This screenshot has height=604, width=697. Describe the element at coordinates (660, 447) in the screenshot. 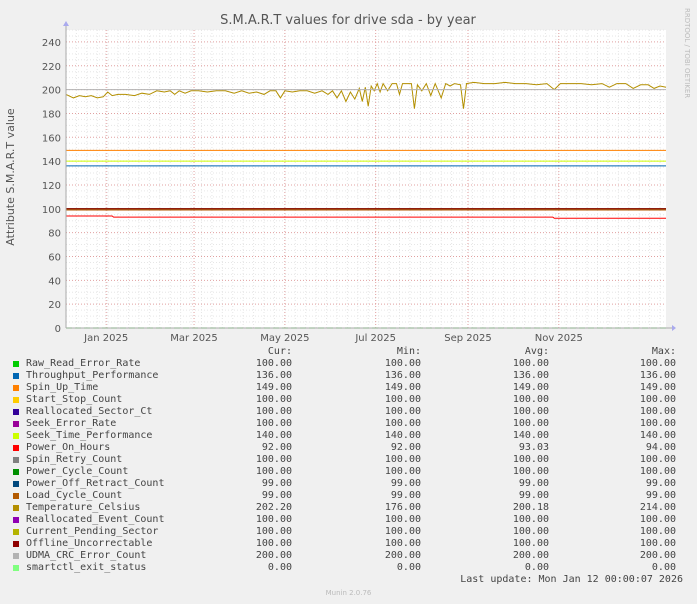

I see `max-value: 94.00` at that location.